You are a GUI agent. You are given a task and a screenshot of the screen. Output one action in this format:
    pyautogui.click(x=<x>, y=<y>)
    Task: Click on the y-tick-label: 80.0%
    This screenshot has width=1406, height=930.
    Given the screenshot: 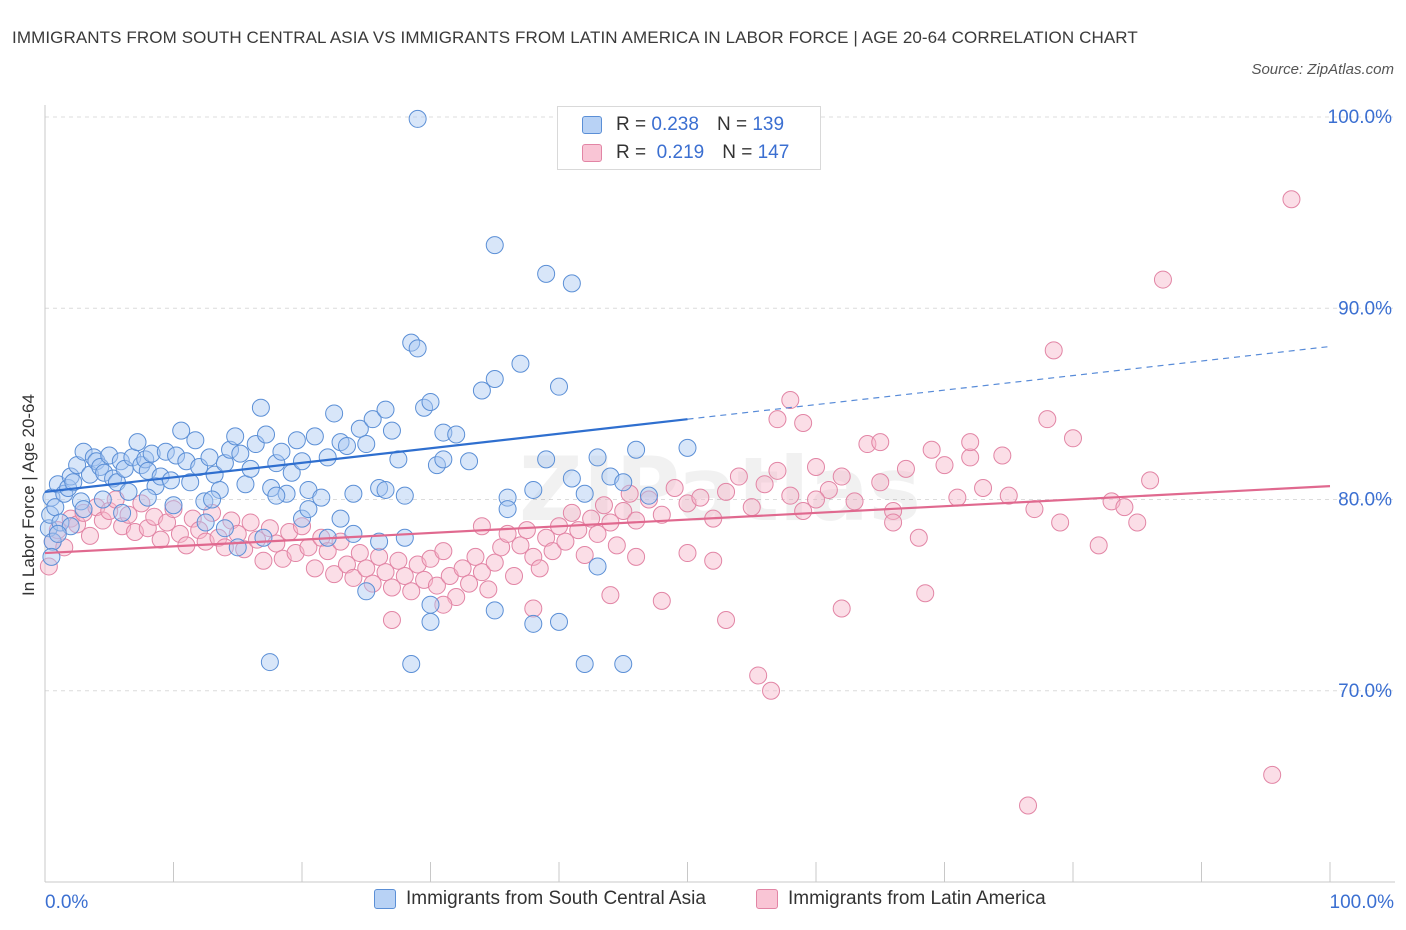 What is the action you would take?
    pyautogui.click(x=1365, y=500)
    